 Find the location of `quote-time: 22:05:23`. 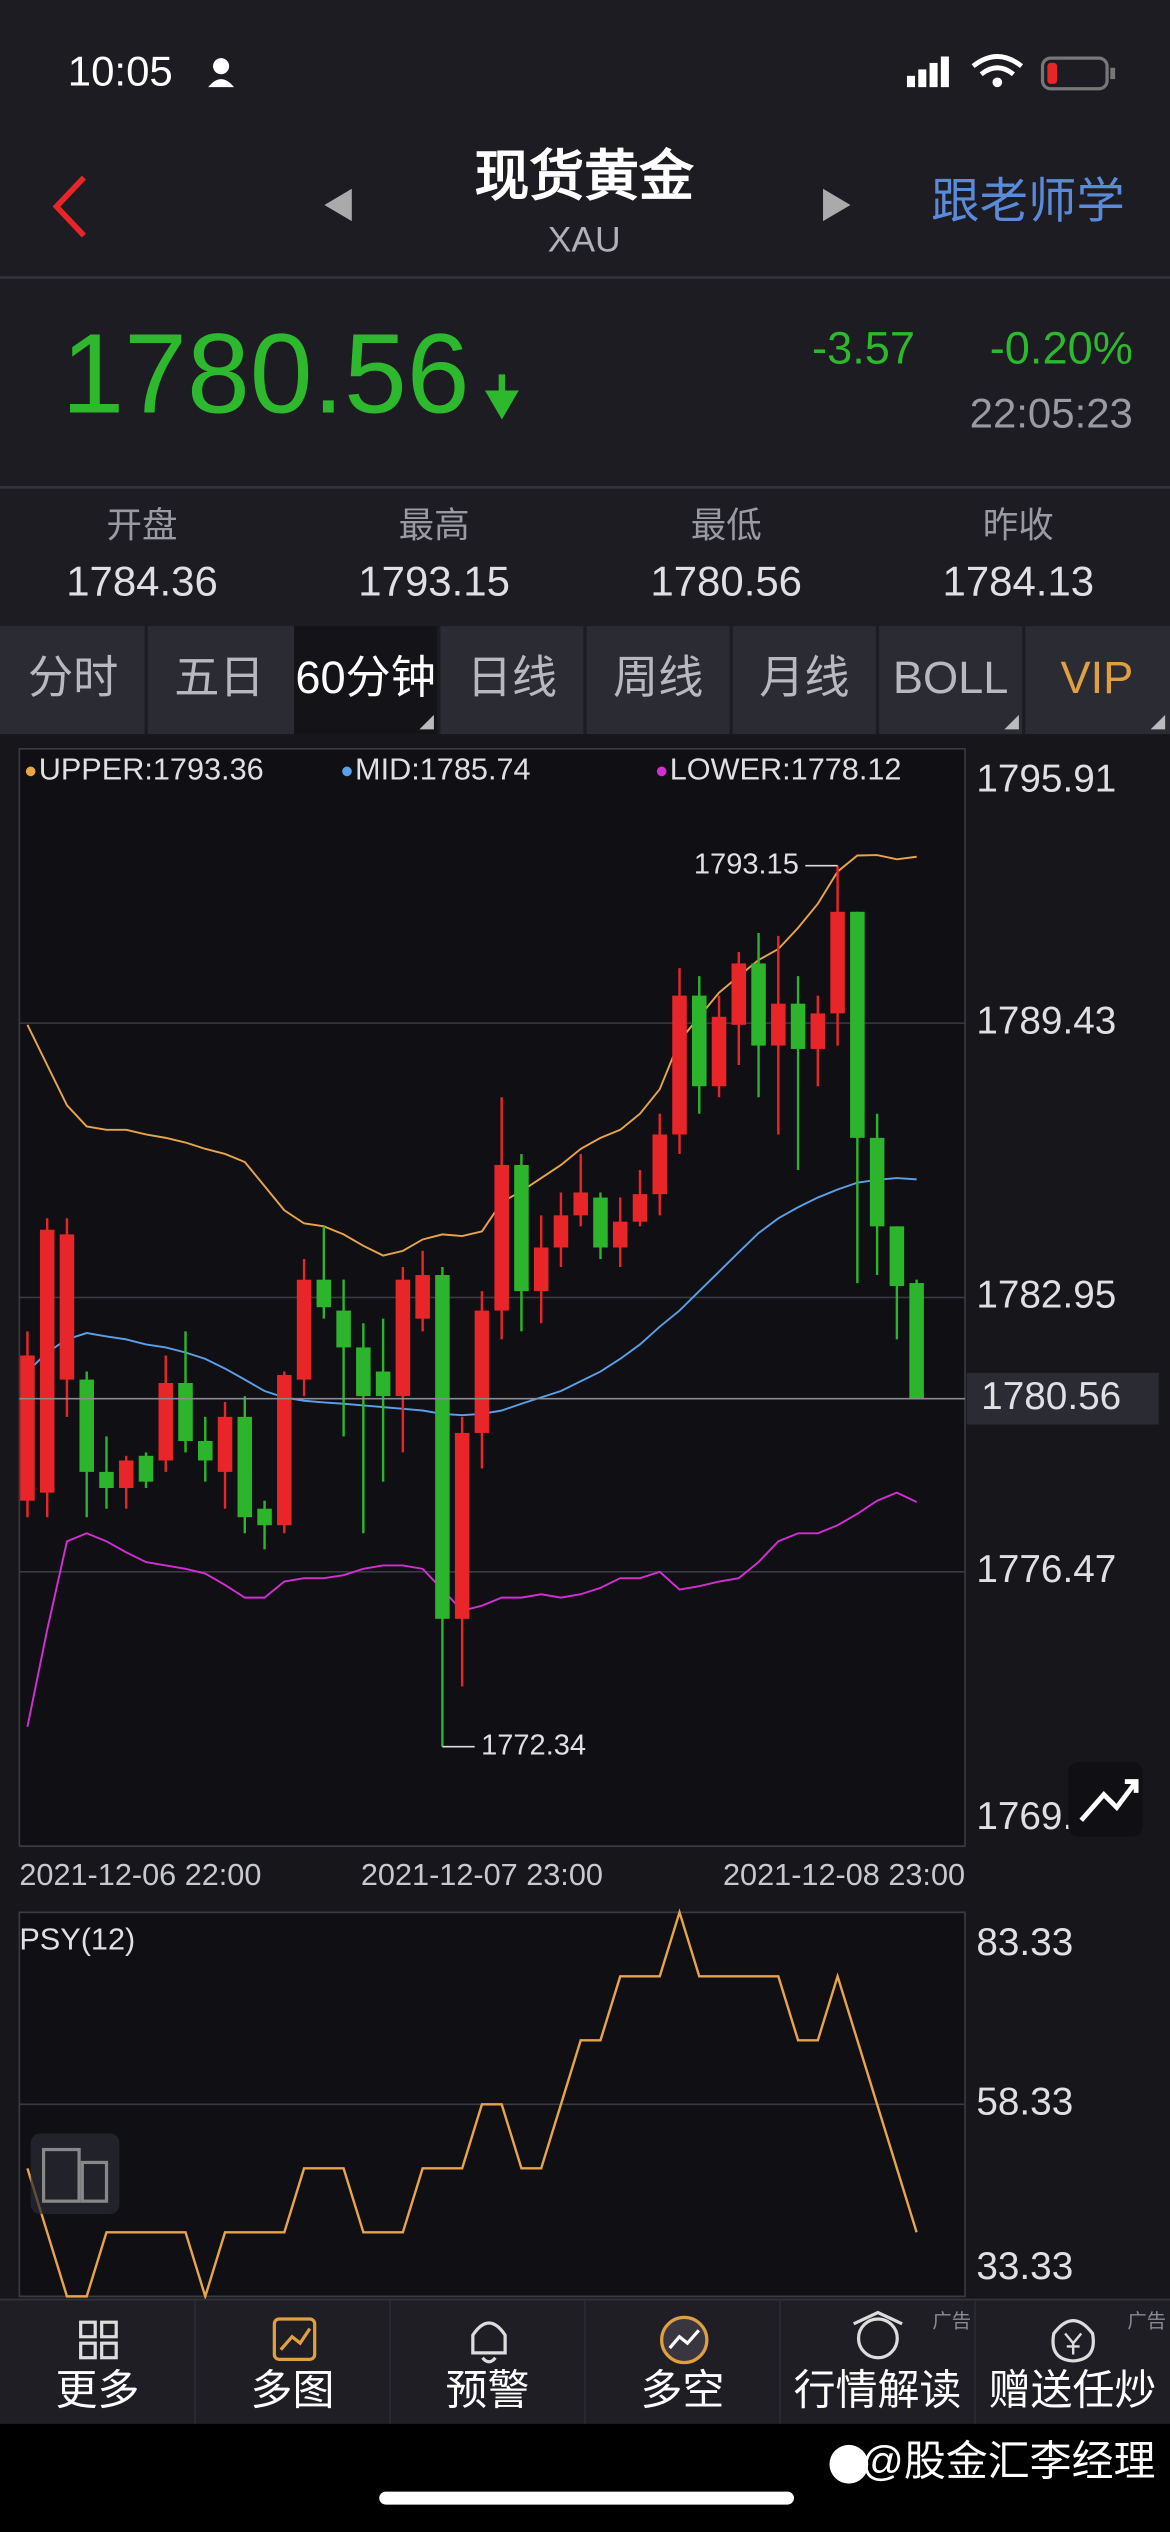

quote-time: 22:05:23 is located at coordinates (1051, 412).